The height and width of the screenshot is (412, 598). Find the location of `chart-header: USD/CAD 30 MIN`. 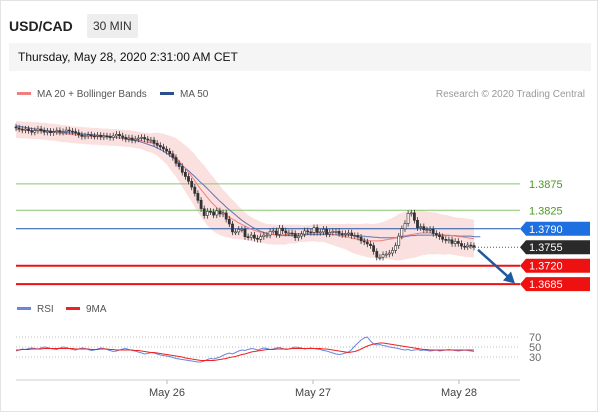

chart-header: USD/CAD 30 MIN is located at coordinates (299, 20).